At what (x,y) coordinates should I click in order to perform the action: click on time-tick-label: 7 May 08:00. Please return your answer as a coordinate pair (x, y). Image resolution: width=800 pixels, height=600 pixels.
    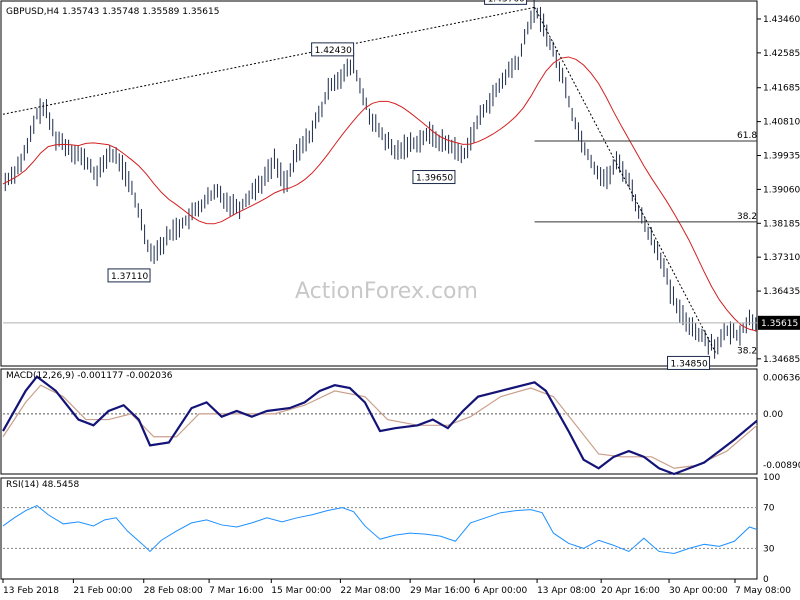
    Looking at the image, I should click on (763, 591).